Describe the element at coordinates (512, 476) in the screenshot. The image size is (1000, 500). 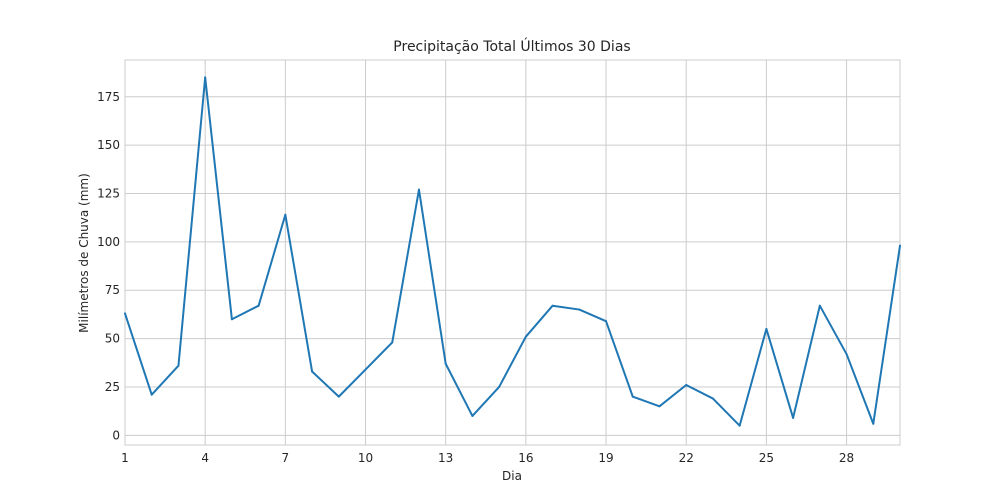
I see `x-axis-title: Dia` at that location.